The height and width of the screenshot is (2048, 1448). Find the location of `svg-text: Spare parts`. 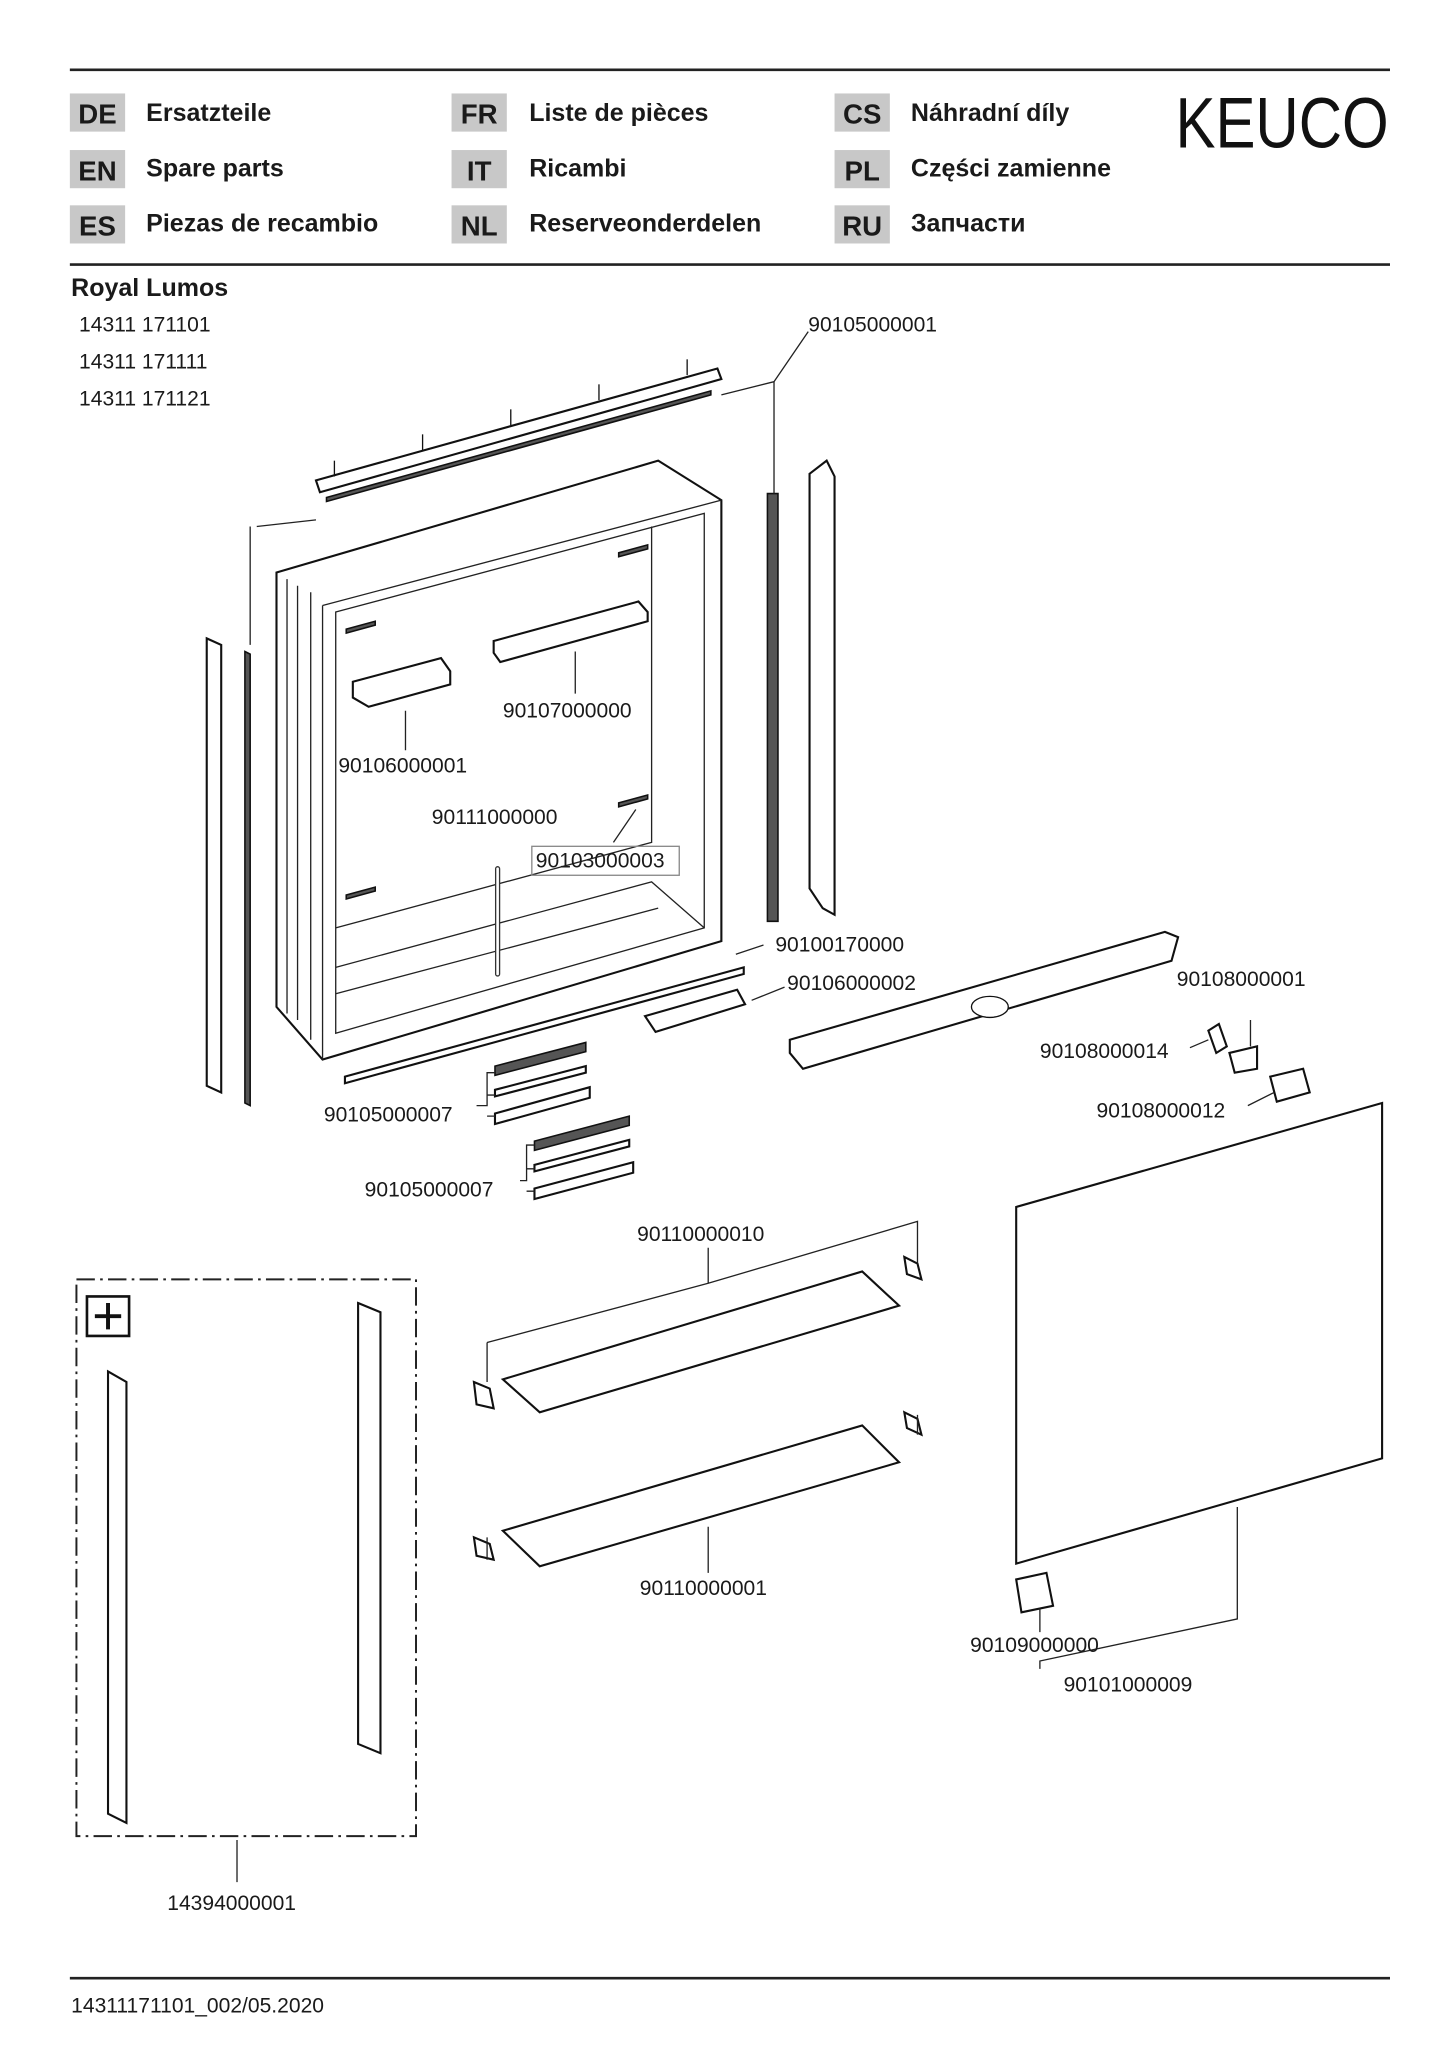

svg-text: Spare parts is located at coordinates (215, 168).